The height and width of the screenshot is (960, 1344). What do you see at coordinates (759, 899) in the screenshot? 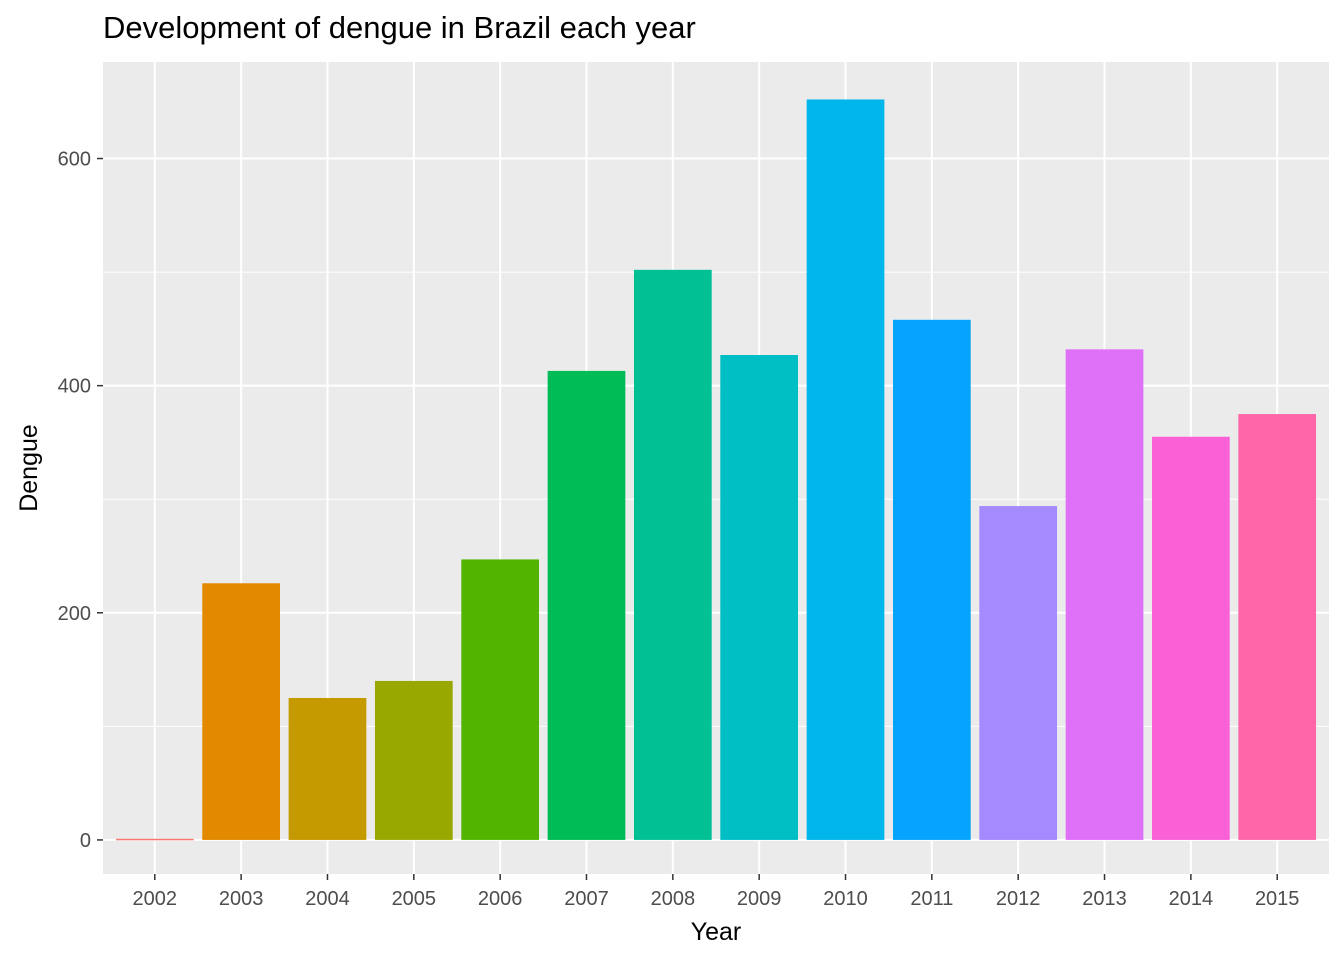
I see `x-tick-label: 2009` at bounding box center [759, 899].